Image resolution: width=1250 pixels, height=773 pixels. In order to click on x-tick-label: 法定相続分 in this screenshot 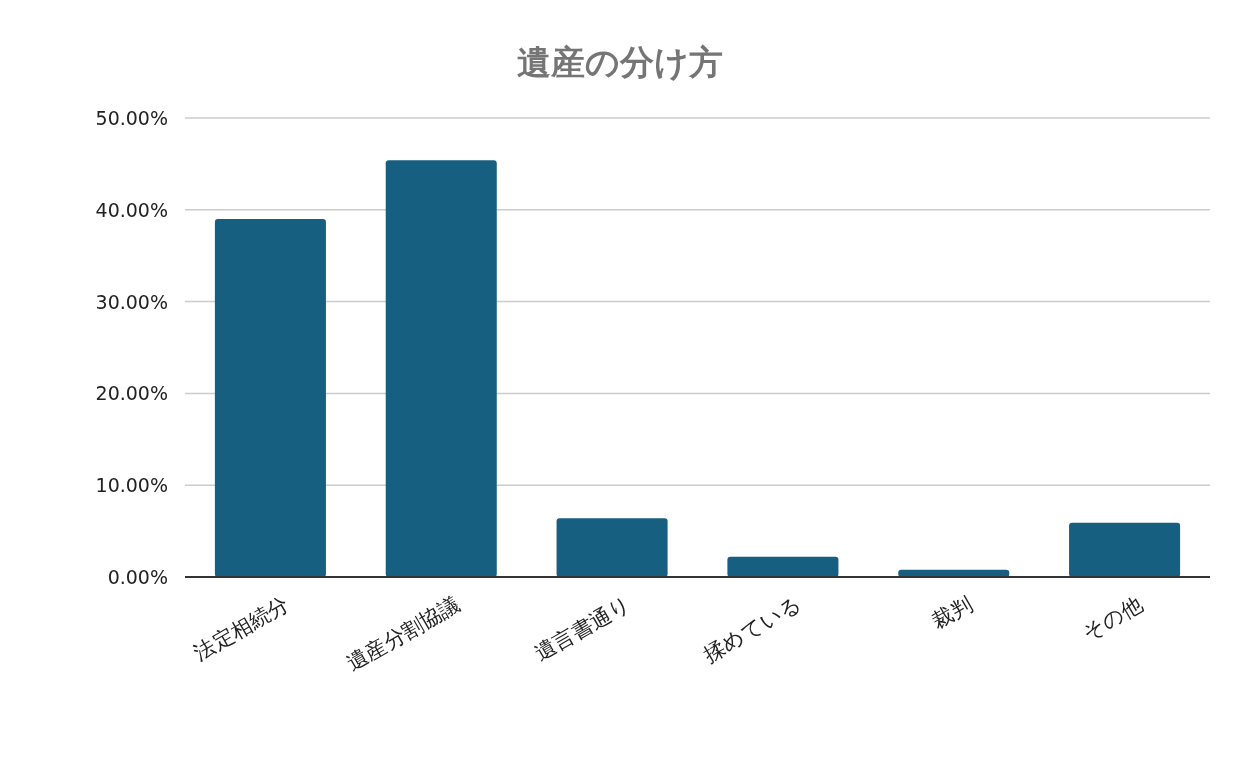, I will do `click(241, 628)`.